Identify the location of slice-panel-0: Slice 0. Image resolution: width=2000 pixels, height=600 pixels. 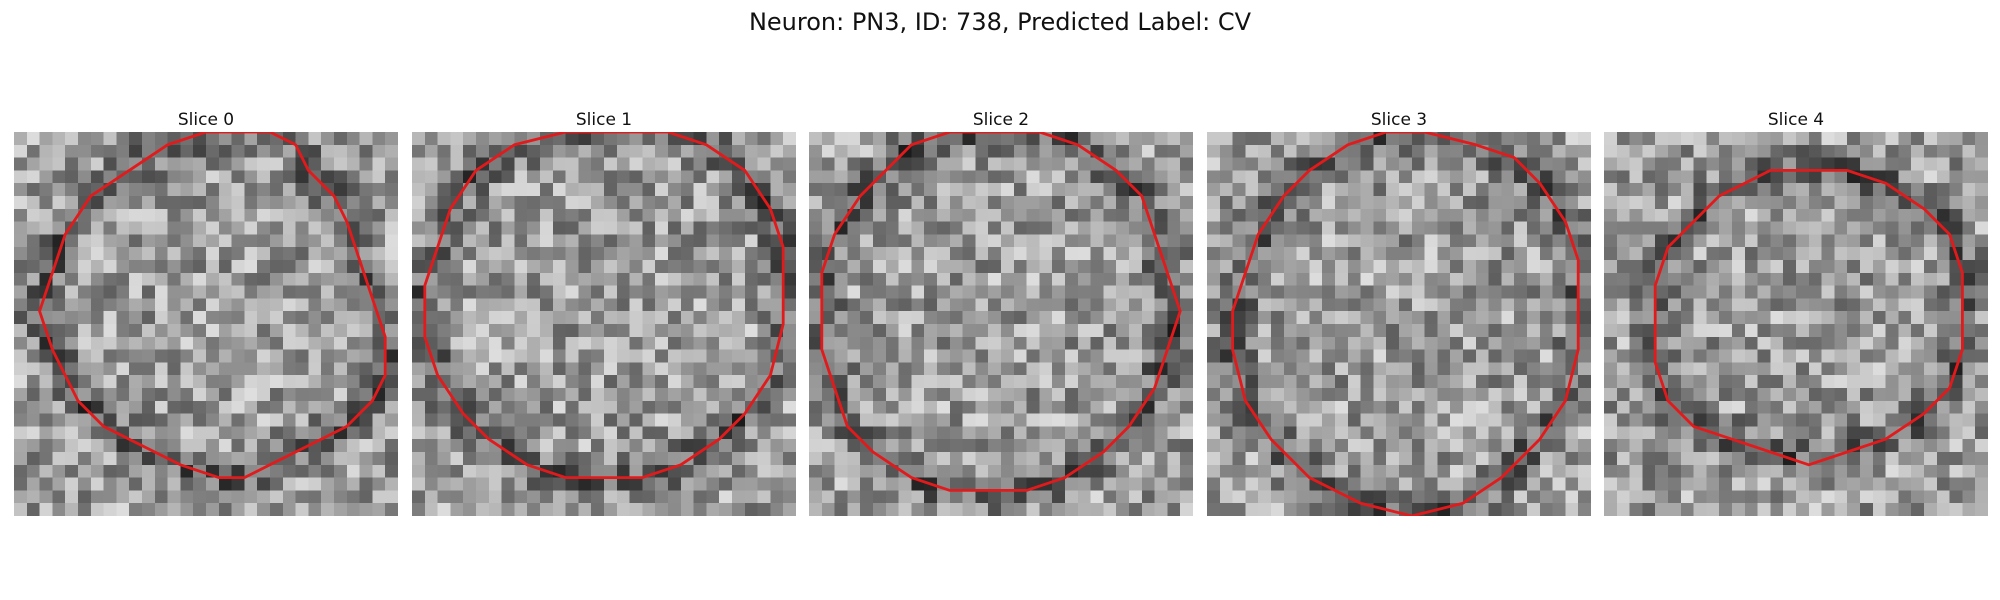
(206, 312).